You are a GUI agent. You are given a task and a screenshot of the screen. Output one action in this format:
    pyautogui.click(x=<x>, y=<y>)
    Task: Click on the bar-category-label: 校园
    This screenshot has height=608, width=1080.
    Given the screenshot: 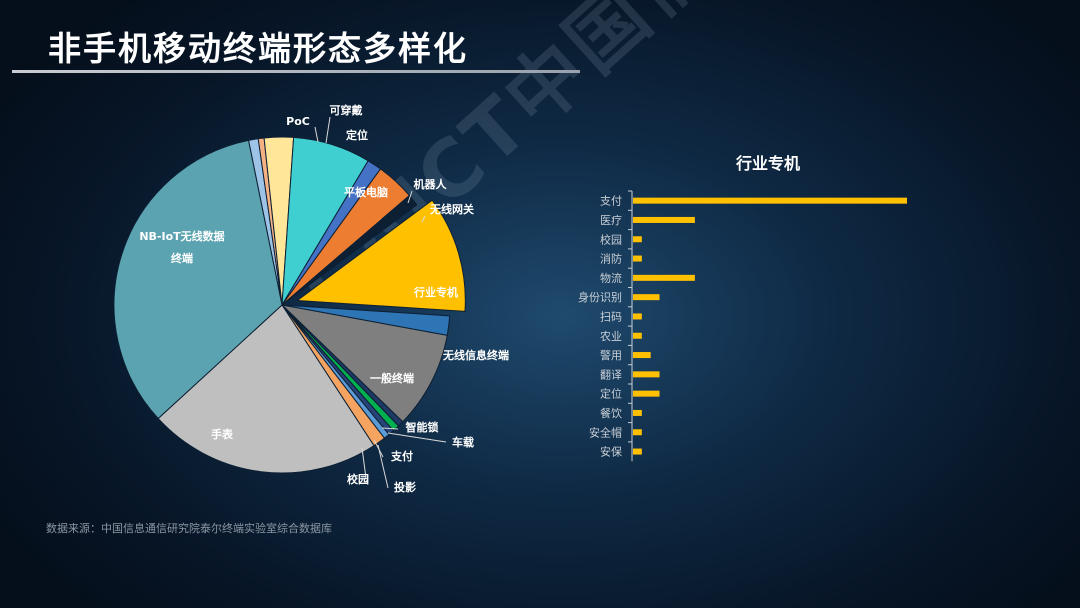 What is the action you would take?
    pyautogui.click(x=611, y=239)
    